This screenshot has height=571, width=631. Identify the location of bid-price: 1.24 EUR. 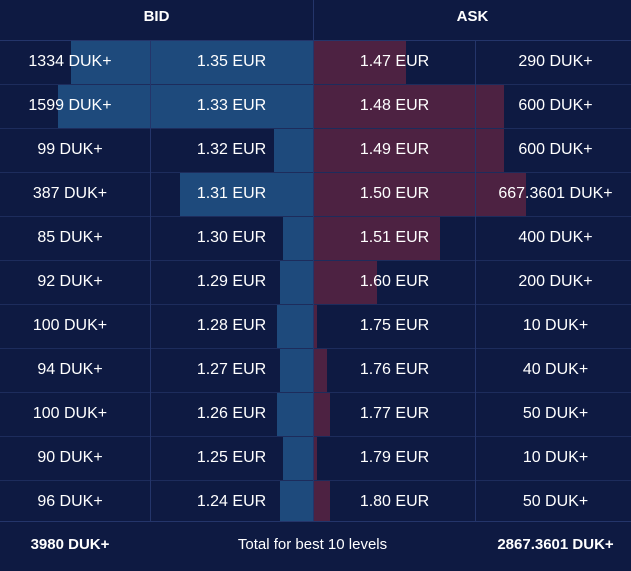
(231, 501).